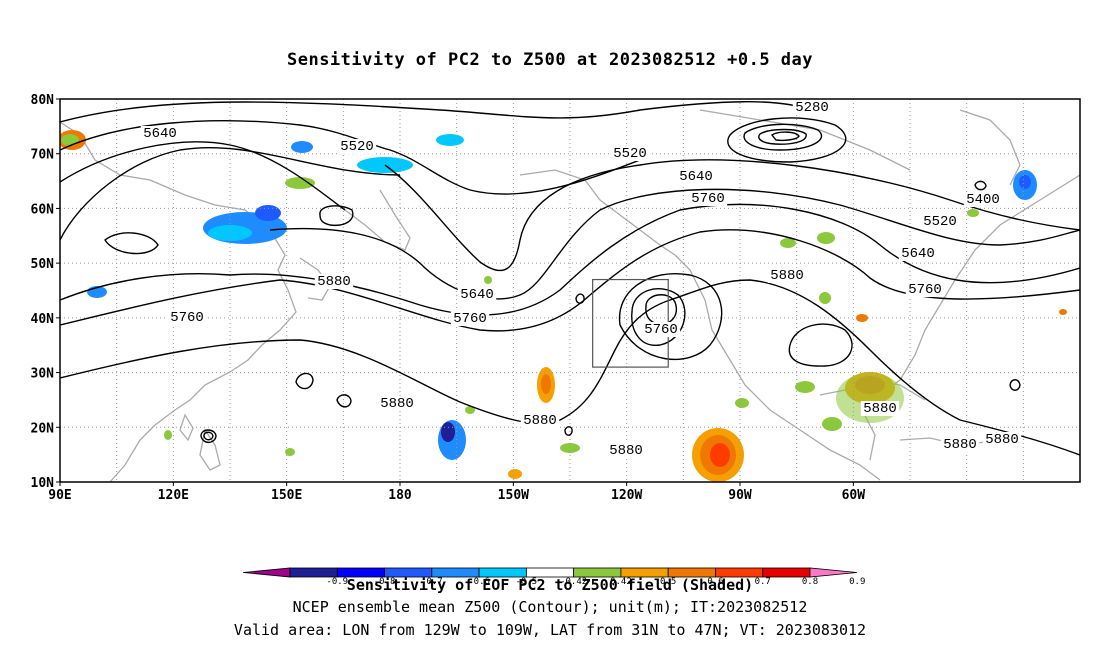 Image resolution: width=1100 pixels, height=650 pixels. Describe the element at coordinates (810, 582) in the screenshot. I see `colorbar-tick-label: 0.8` at that location.